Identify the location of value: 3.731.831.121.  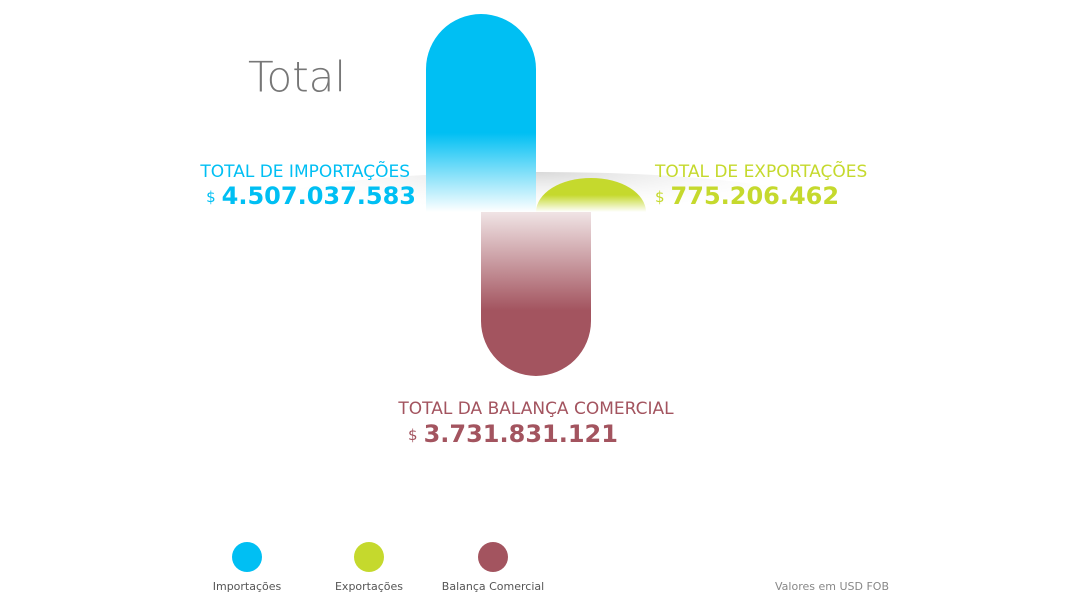
(521, 434).